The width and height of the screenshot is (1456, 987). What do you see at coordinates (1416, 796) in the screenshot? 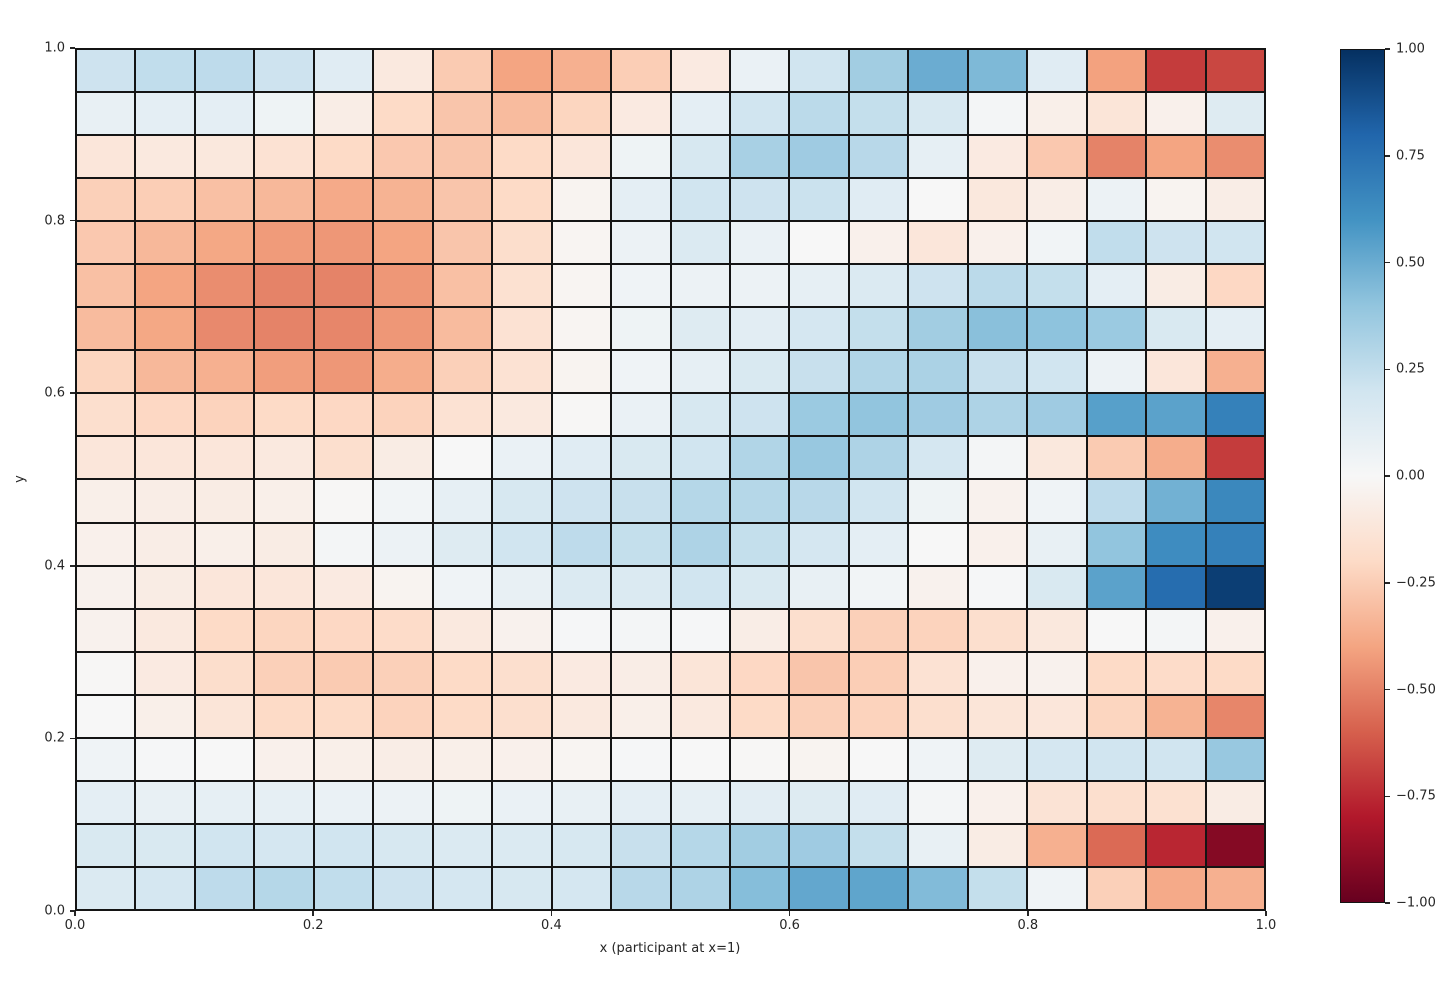
I see `colorbar-tick-label: −0.75` at bounding box center [1416, 796].